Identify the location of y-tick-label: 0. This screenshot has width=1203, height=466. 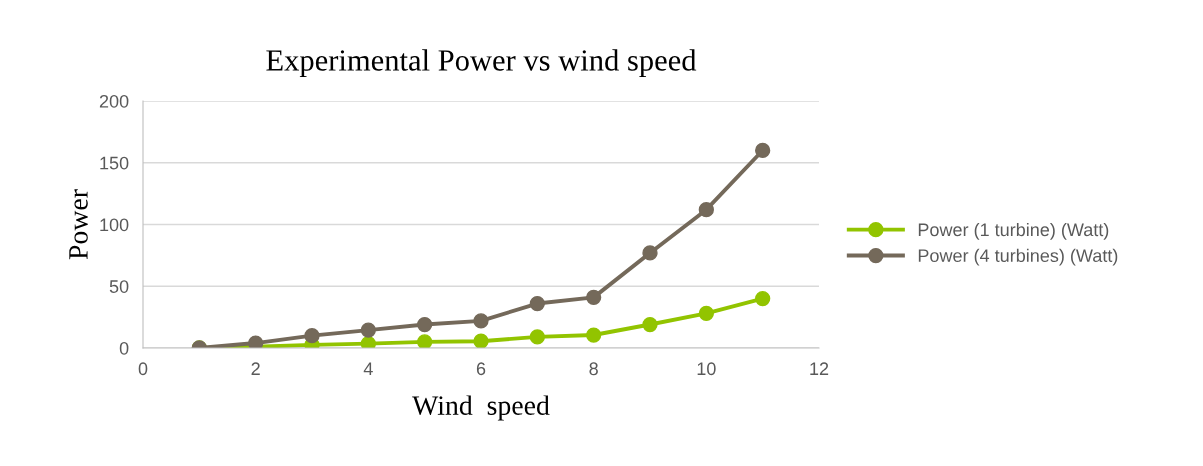
(124, 348).